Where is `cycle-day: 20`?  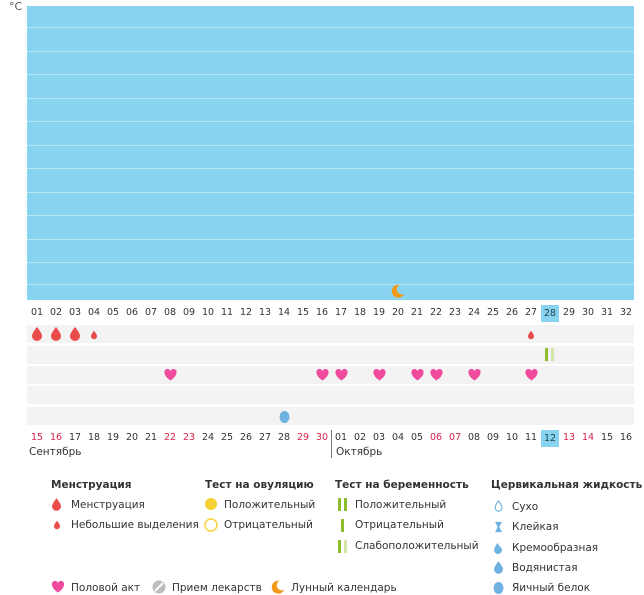 cycle-day: 20 is located at coordinates (398, 312).